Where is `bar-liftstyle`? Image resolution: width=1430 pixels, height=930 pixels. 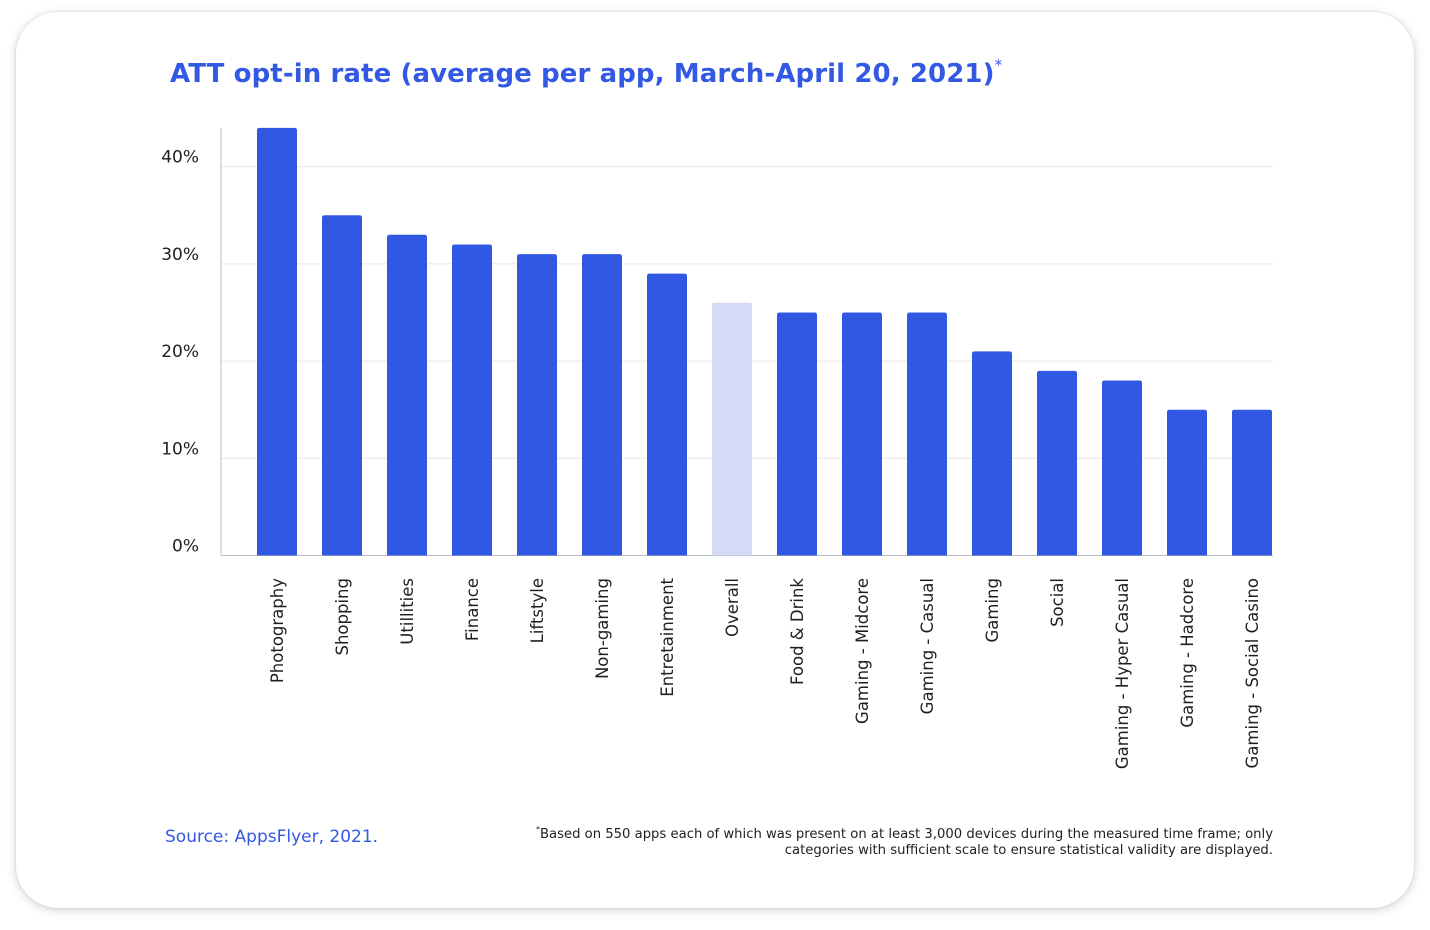
bar-liftstyle is located at coordinates (537, 405).